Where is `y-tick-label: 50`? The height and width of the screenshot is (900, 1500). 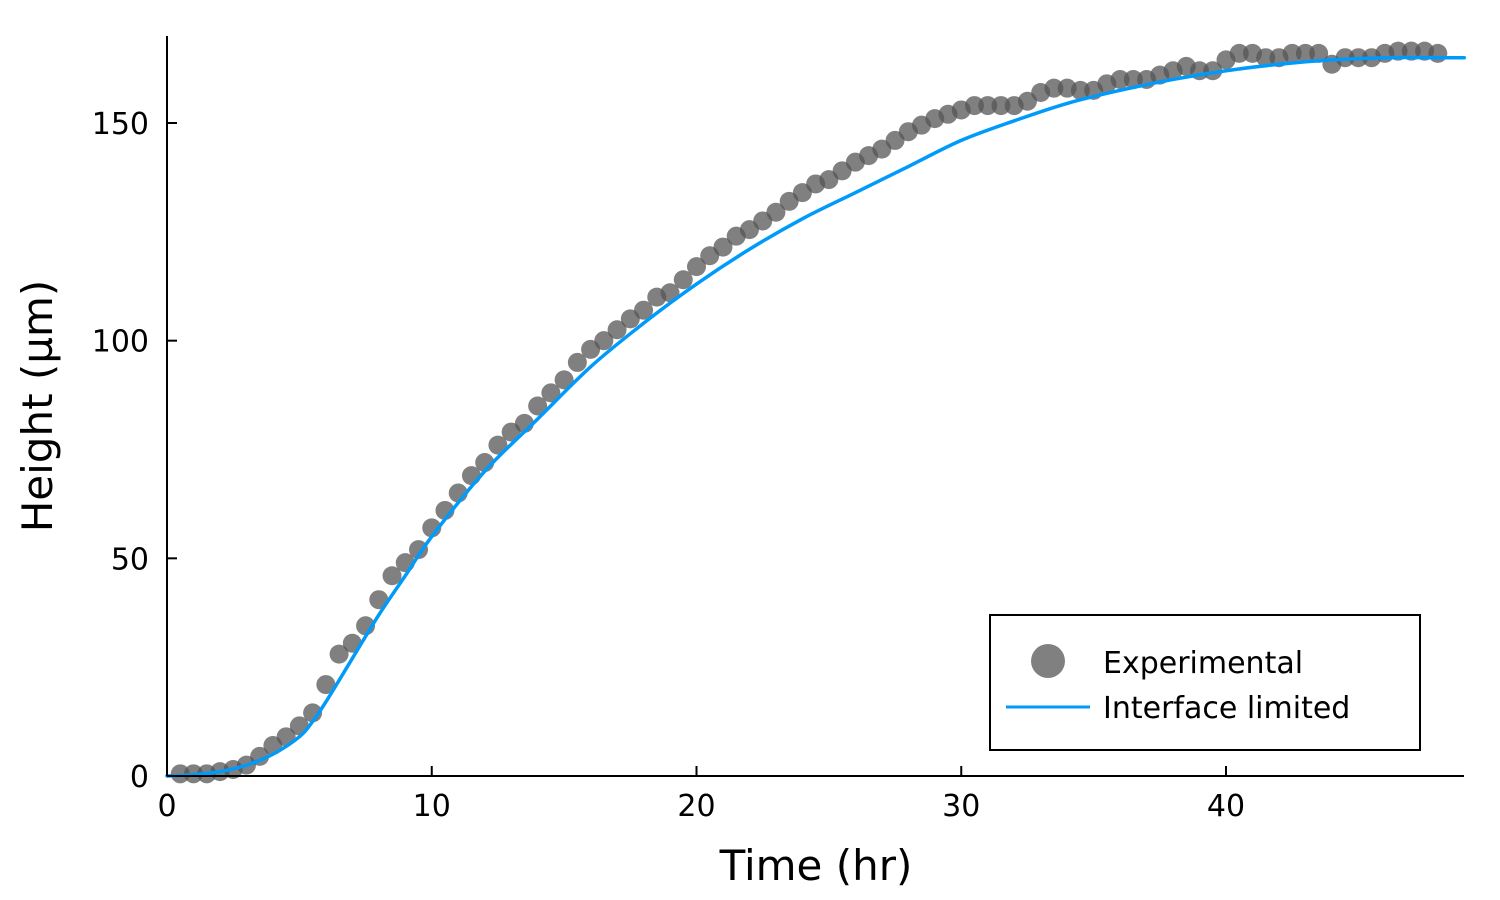 y-tick-label: 50 is located at coordinates (130, 559).